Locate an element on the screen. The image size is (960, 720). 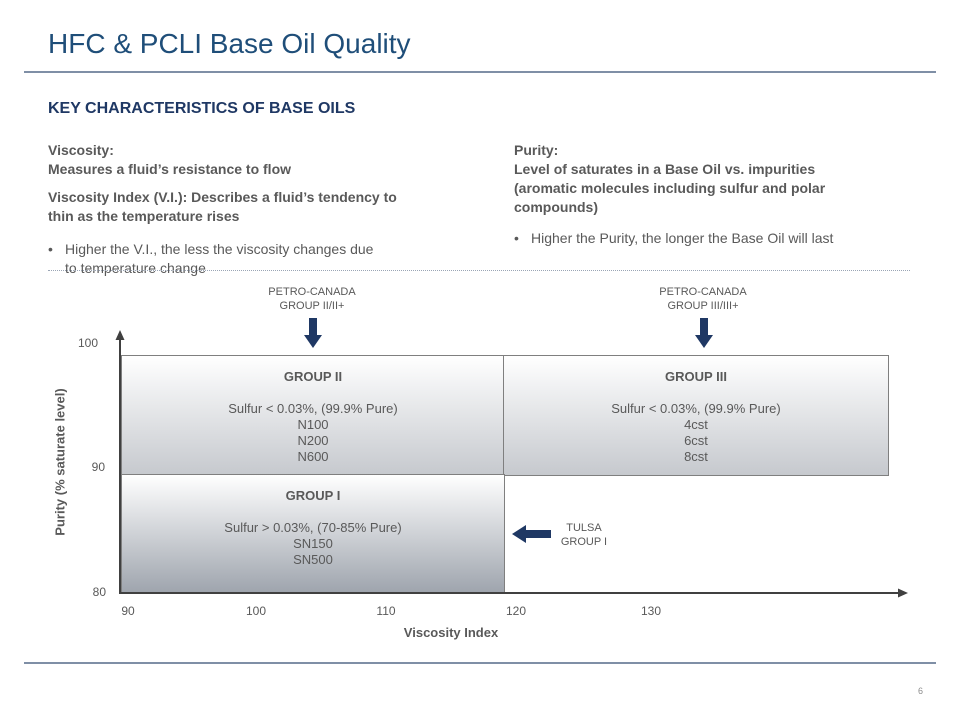
group-2-grade: N600 is located at coordinates (313, 456).